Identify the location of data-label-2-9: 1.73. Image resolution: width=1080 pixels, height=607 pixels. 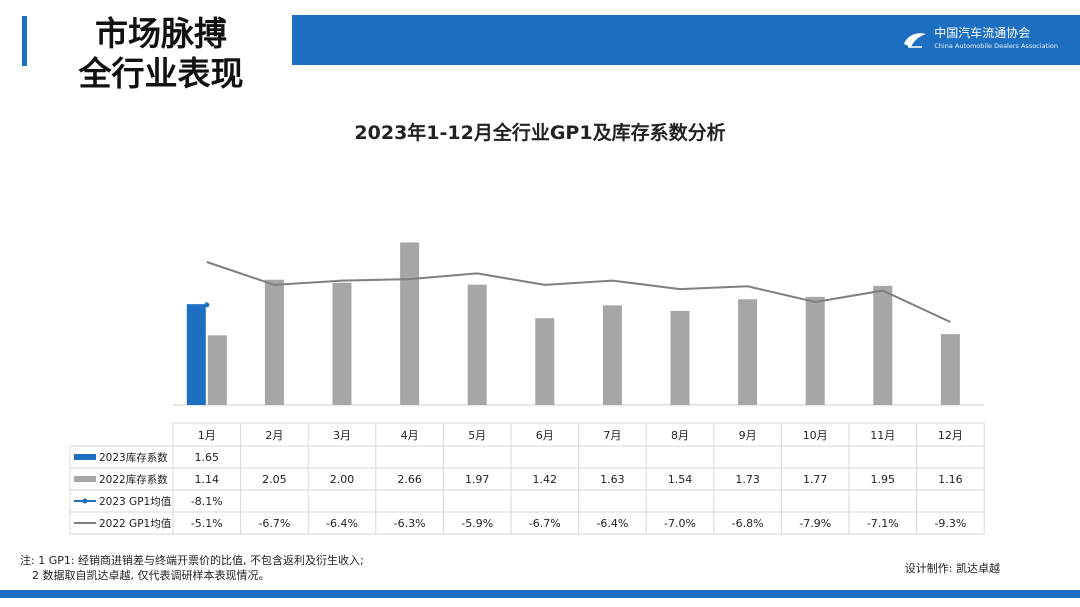
(747, 479).